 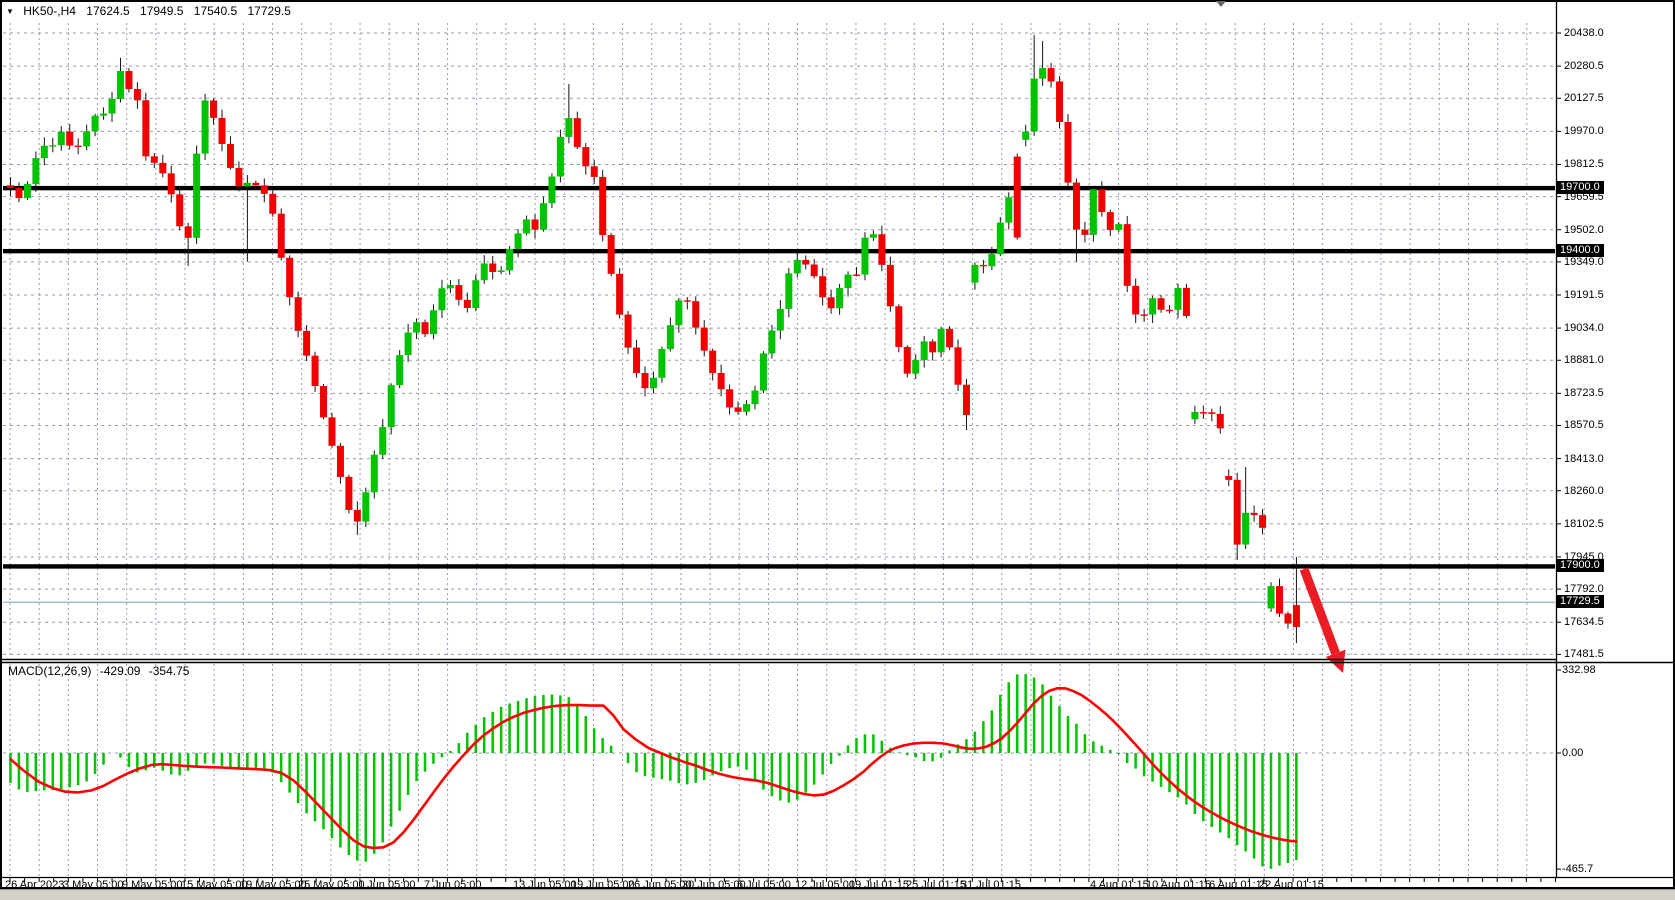 I want to click on macd-indicator-label: MACD(12,26,9) -429.09 -354.75, so click(x=101, y=671).